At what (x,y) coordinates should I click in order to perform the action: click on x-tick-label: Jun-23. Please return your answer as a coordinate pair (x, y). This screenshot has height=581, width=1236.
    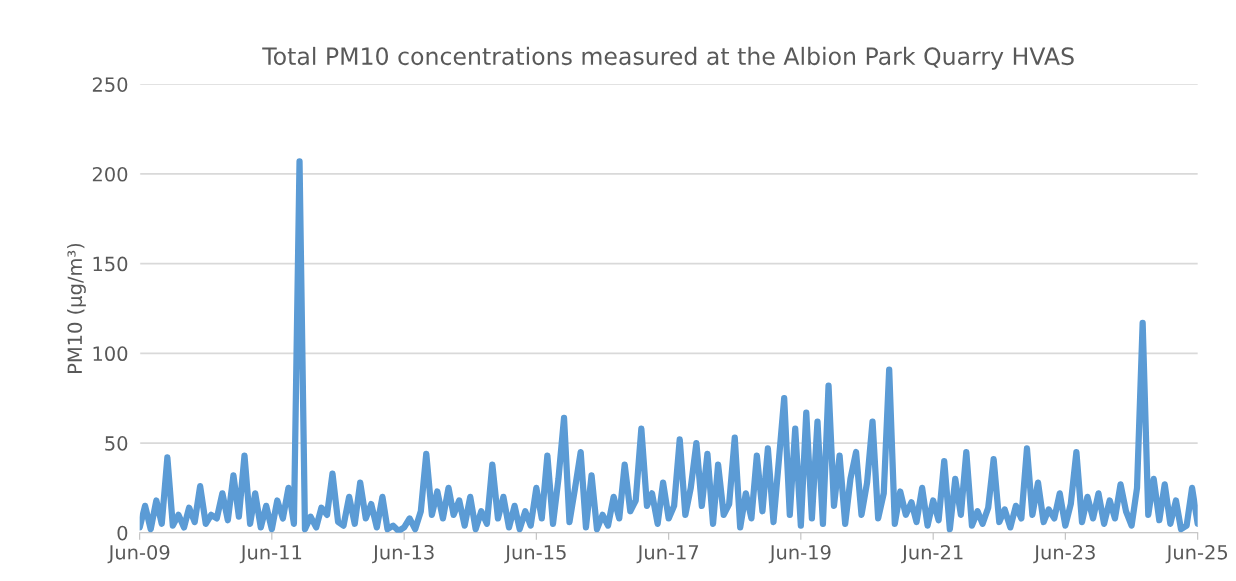
    Looking at the image, I should click on (1064, 554).